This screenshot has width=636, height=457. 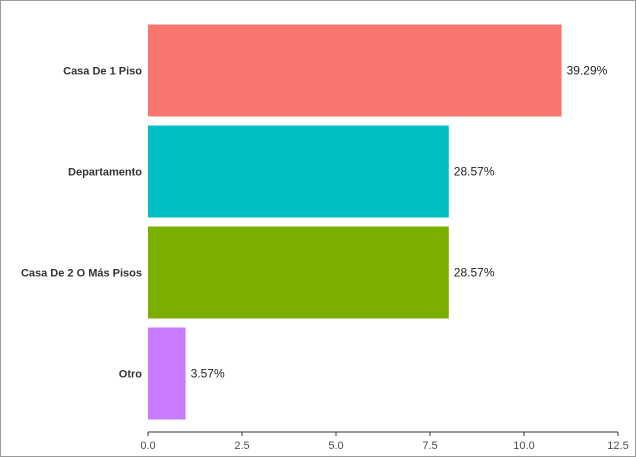 I want to click on category-label-1: Departamento, so click(x=105, y=173).